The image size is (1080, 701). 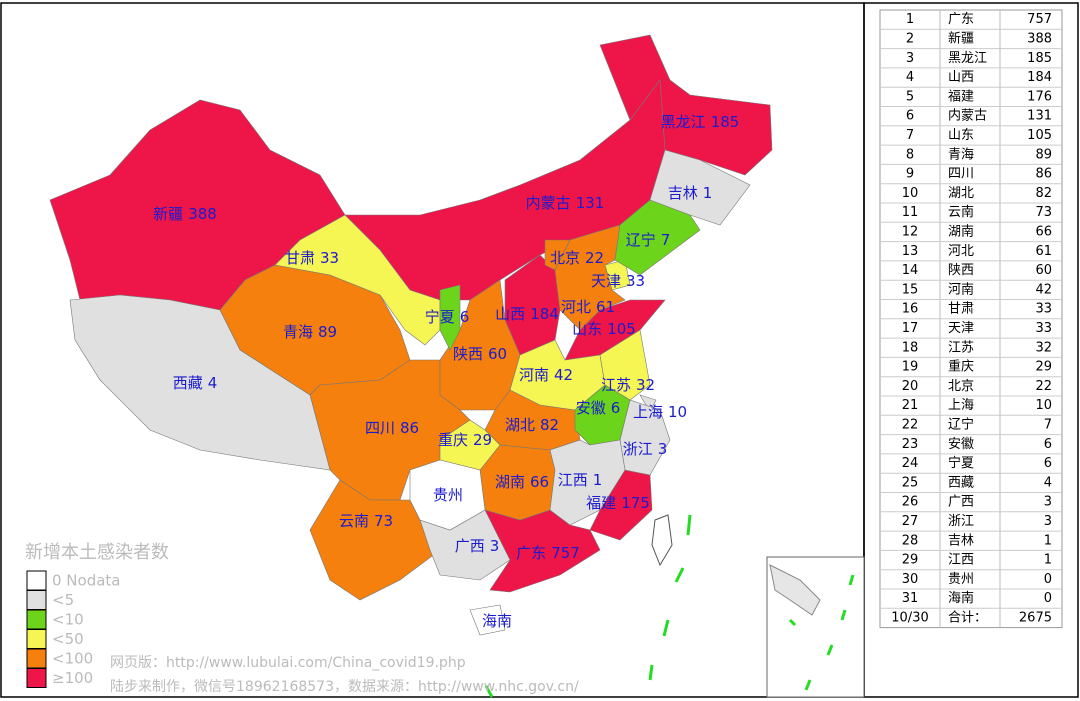 What do you see at coordinates (482, 440) in the screenshot?
I see `province-value: 29` at bounding box center [482, 440].